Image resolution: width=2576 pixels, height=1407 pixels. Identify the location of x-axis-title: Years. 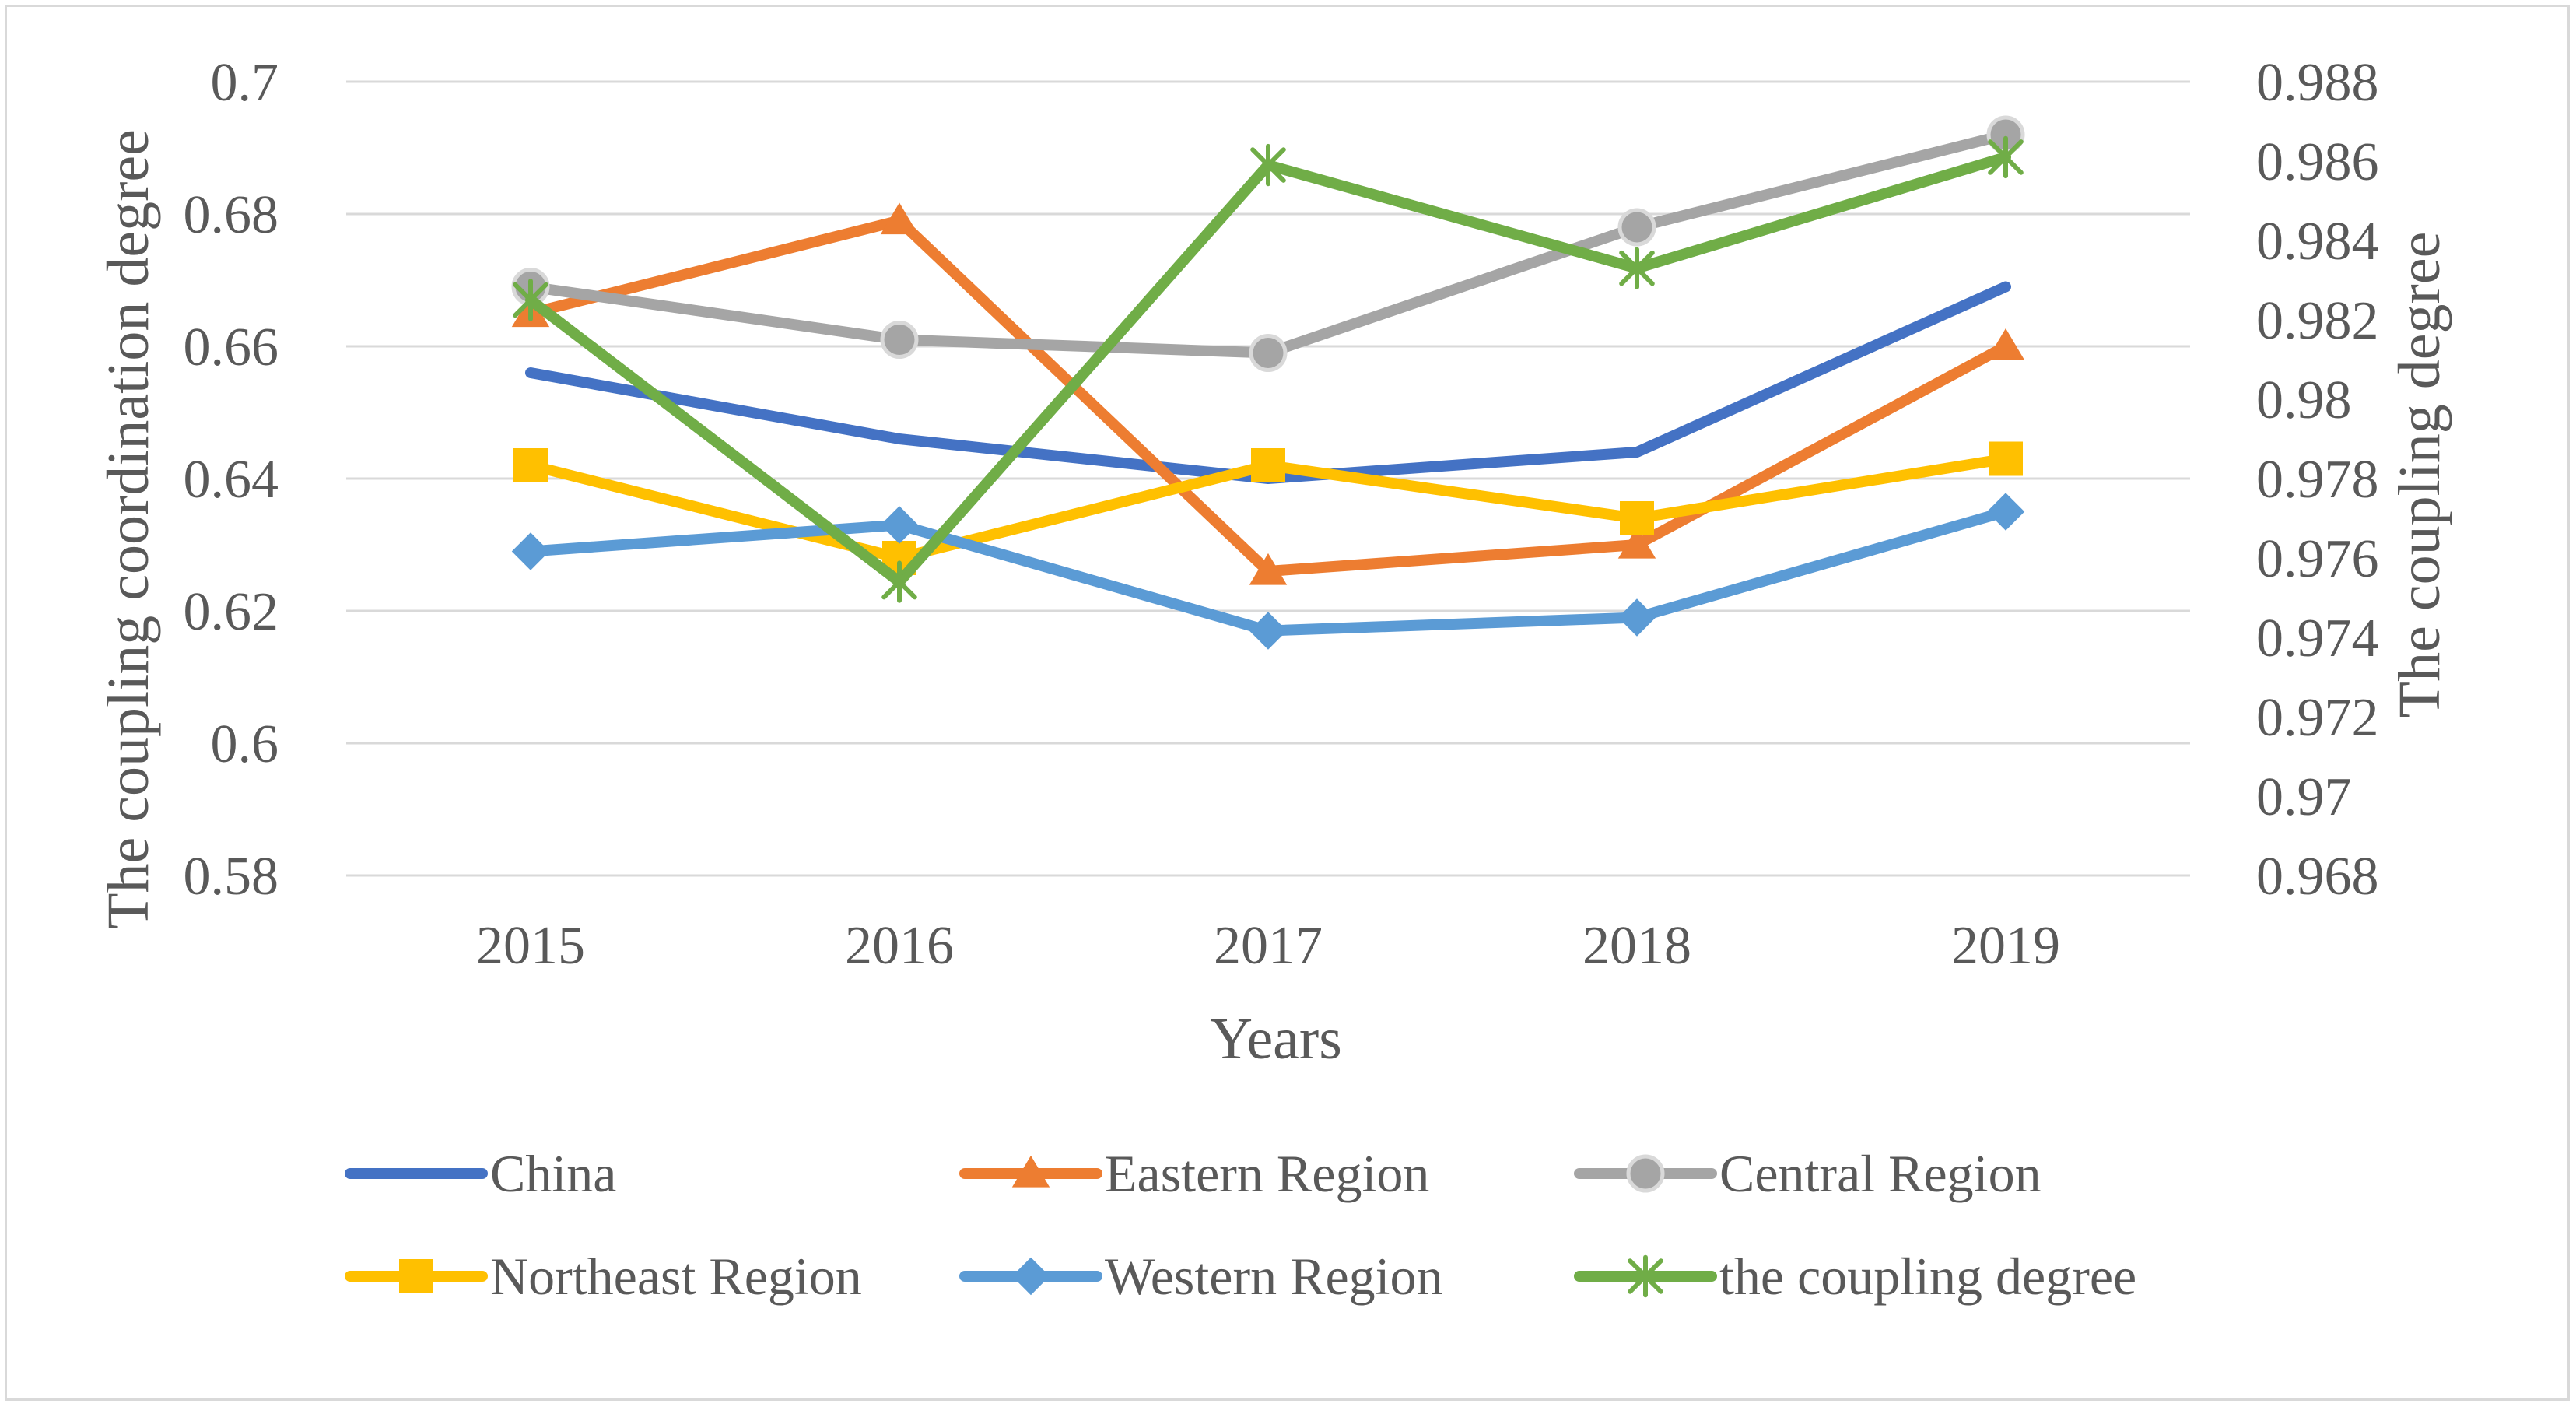
(1276, 1039).